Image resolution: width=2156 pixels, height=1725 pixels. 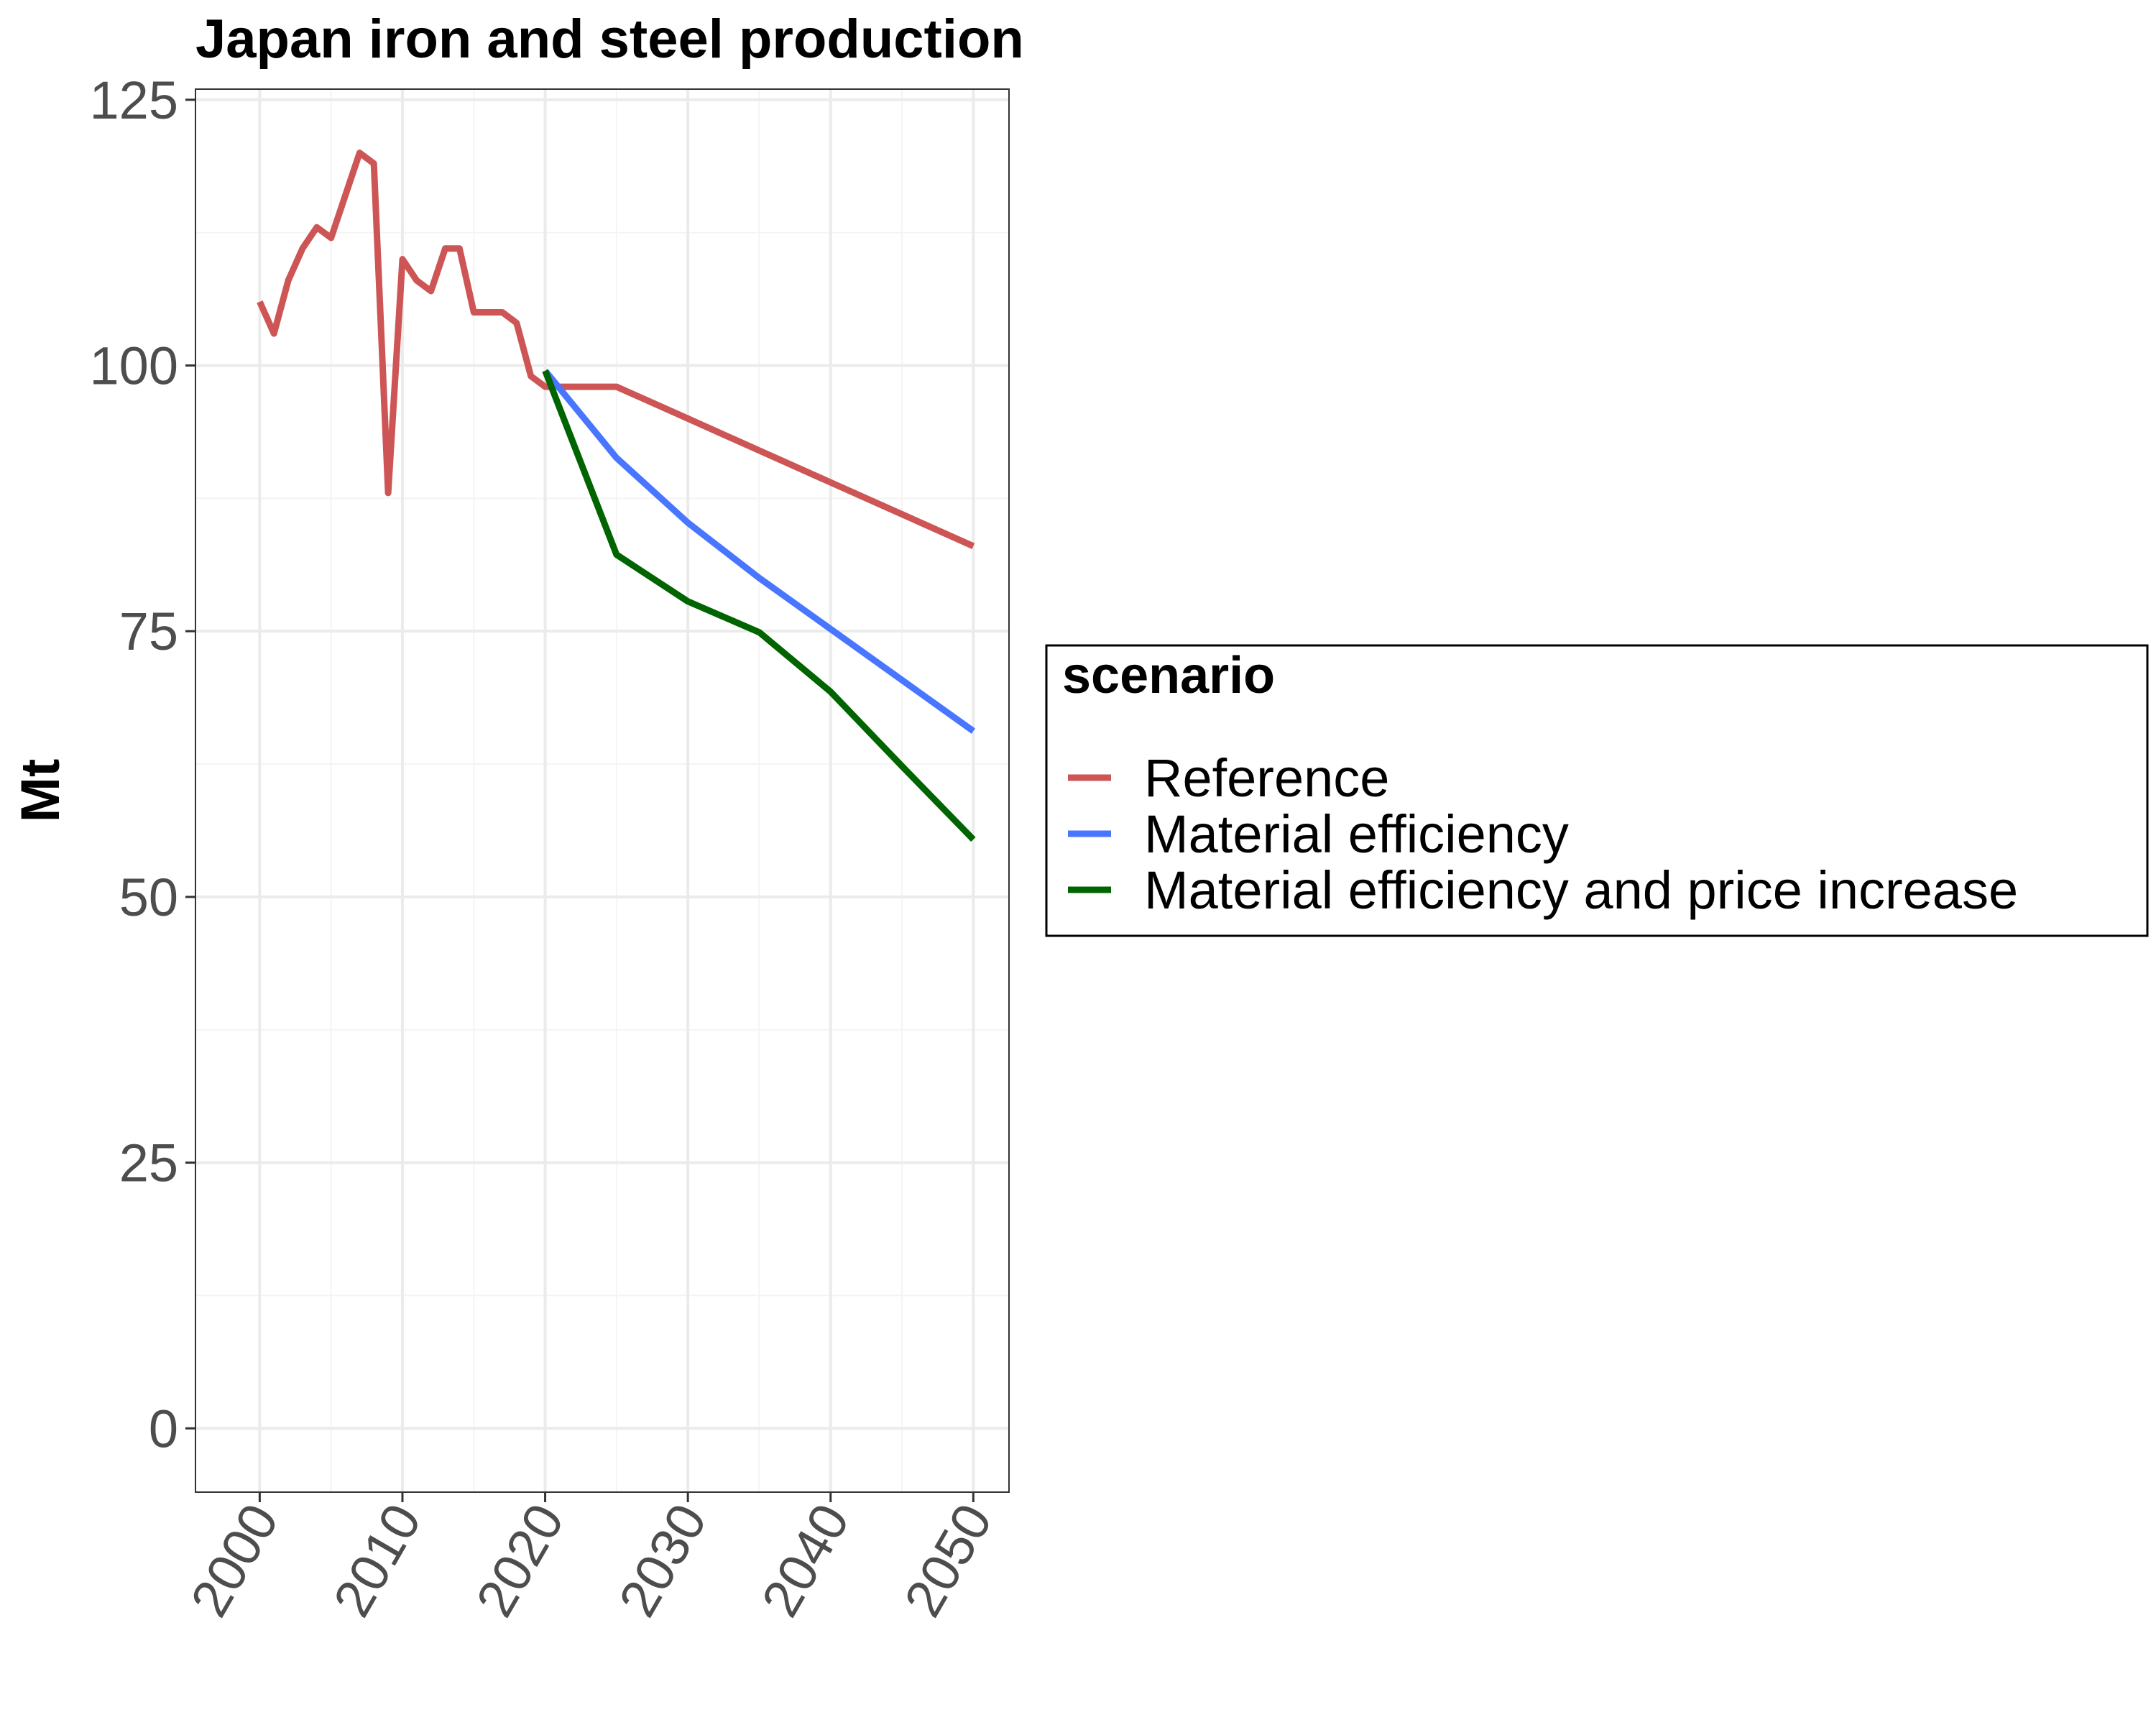 I want to click on y-axis-label: Mt, so click(x=40, y=791).